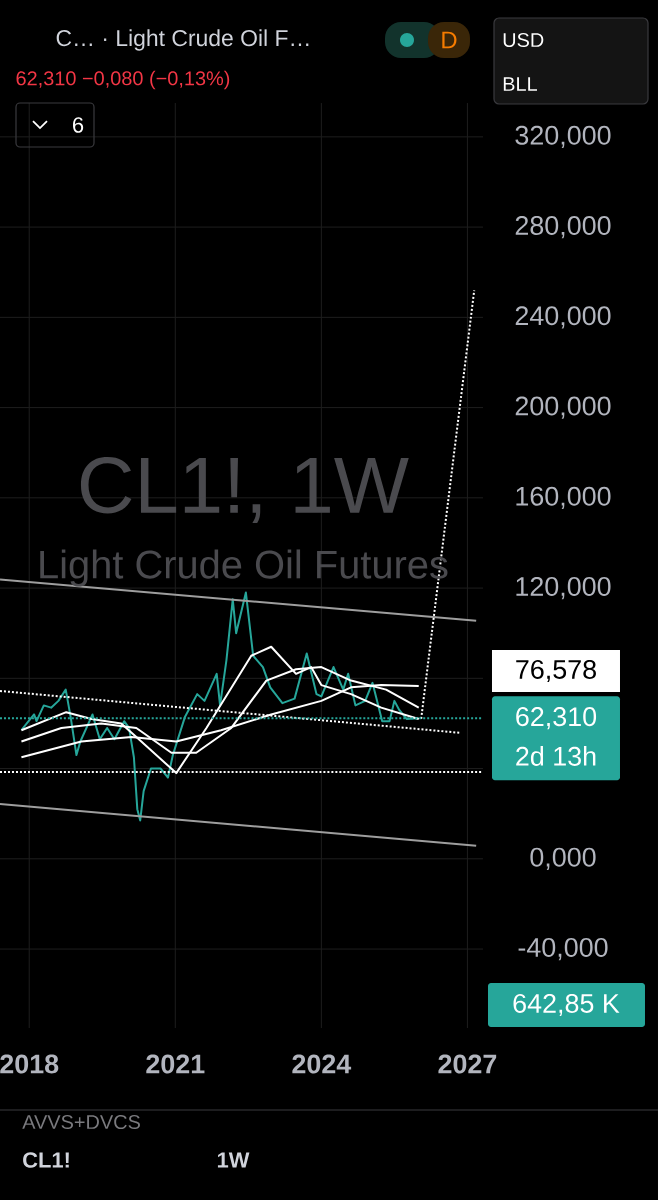  Describe the element at coordinates (556, 671) in the screenshot. I see `text: 76,578` at that location.